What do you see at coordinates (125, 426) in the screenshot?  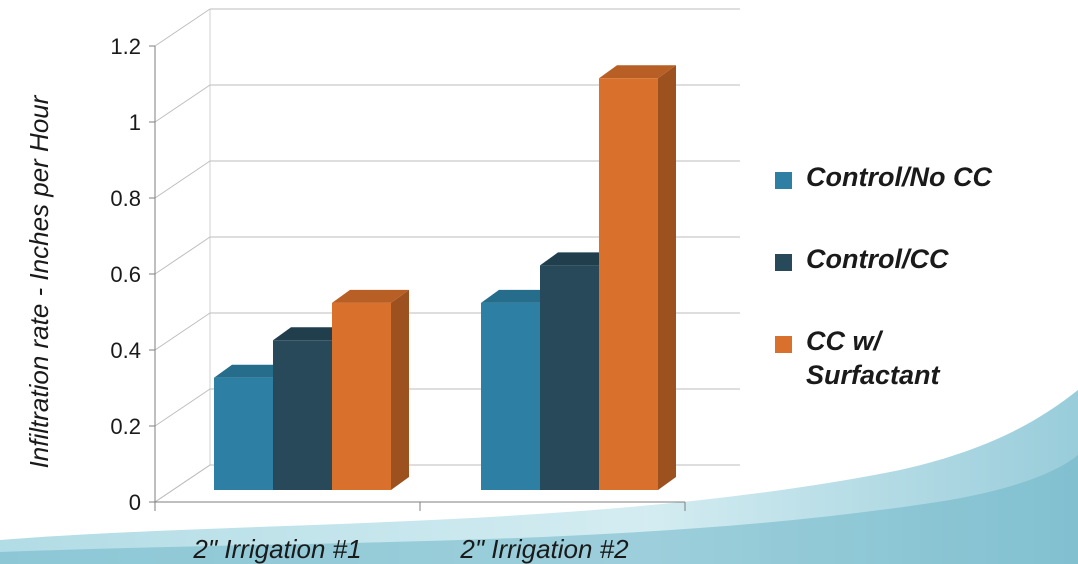 I see `y-tick-label: 0.2` at bounding box center [125, 426].